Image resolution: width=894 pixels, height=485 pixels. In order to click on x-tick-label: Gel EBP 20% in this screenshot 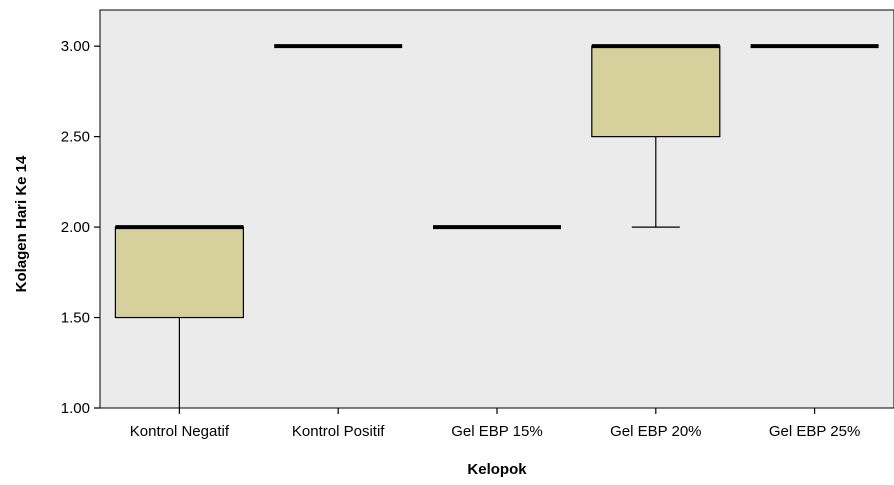, I will do `click(655, 431)`.